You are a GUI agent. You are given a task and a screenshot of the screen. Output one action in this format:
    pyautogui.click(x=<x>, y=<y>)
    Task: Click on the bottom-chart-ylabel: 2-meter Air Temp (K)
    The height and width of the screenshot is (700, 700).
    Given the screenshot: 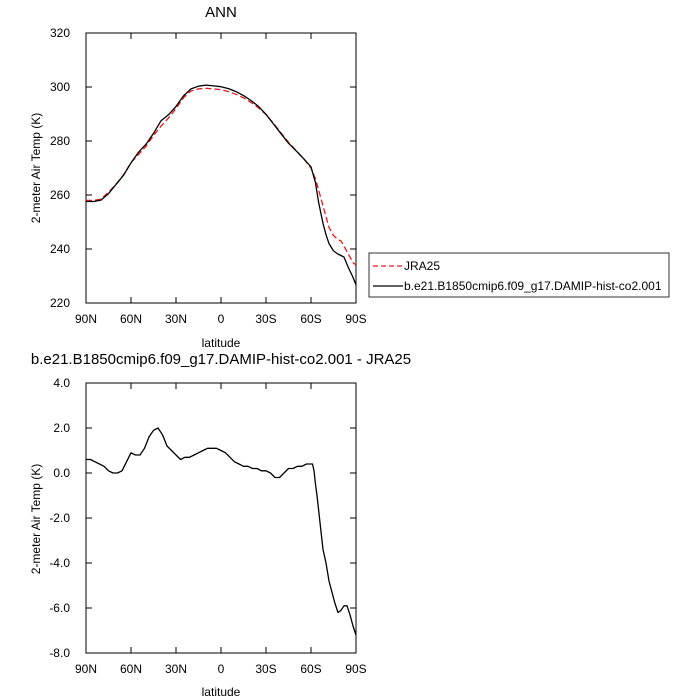 What is the action you would take?
    pyautogui.click(x=36, y=519)
    